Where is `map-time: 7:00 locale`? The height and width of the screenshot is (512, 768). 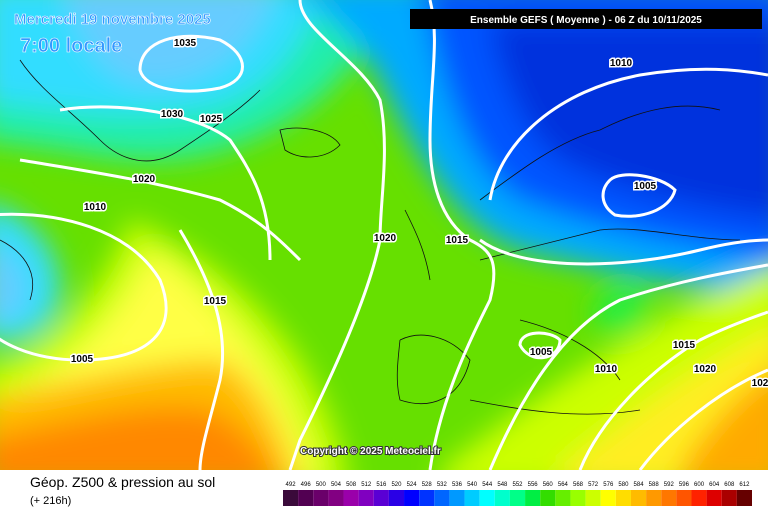 map-time: 7:00 locale is located at coordinates (71, 46).